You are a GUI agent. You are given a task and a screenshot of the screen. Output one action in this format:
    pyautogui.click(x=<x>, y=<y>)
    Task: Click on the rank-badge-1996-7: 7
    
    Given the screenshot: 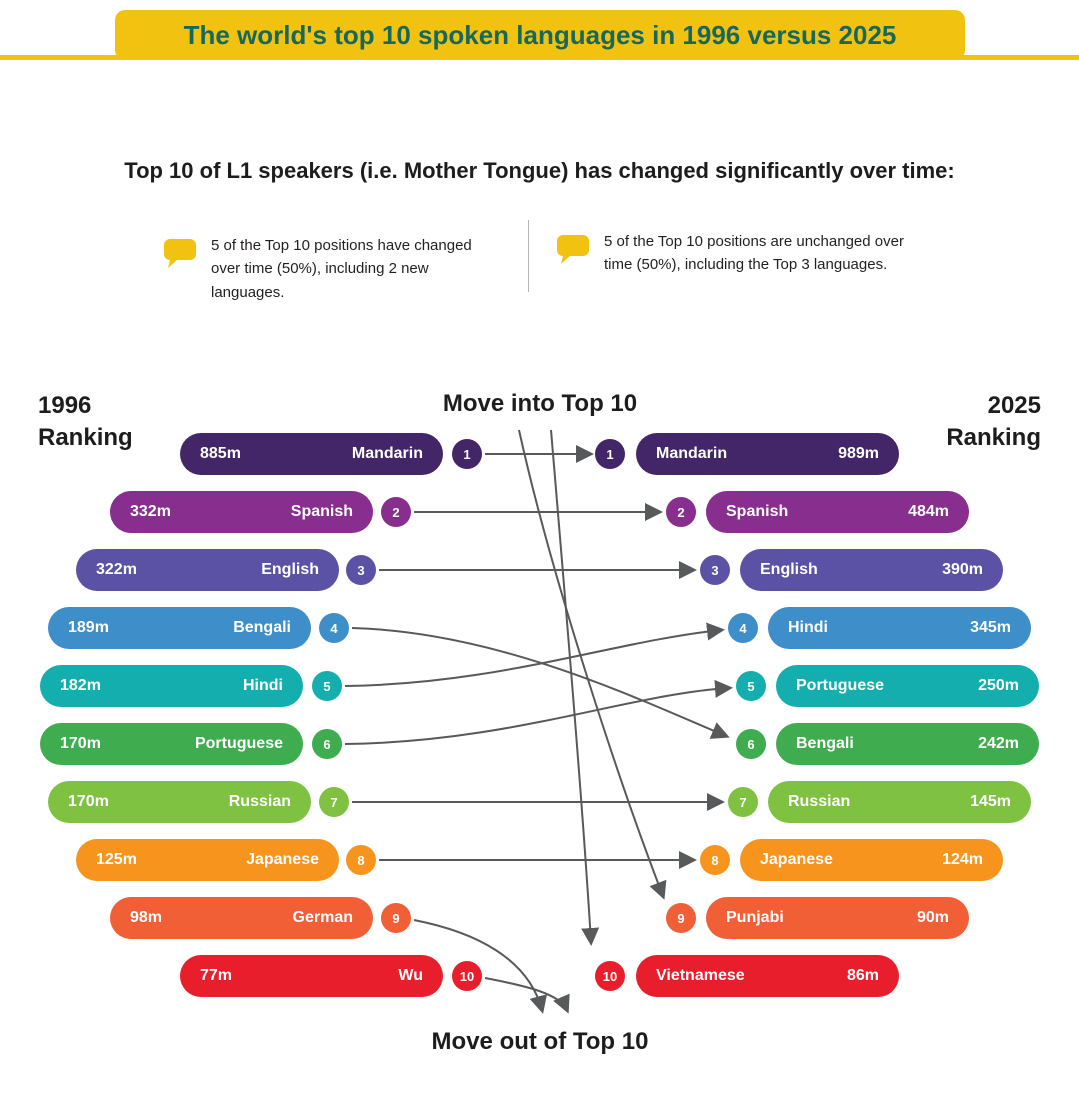 What is the action you would take?
    pyautogui.click(x=334, y=802)
    